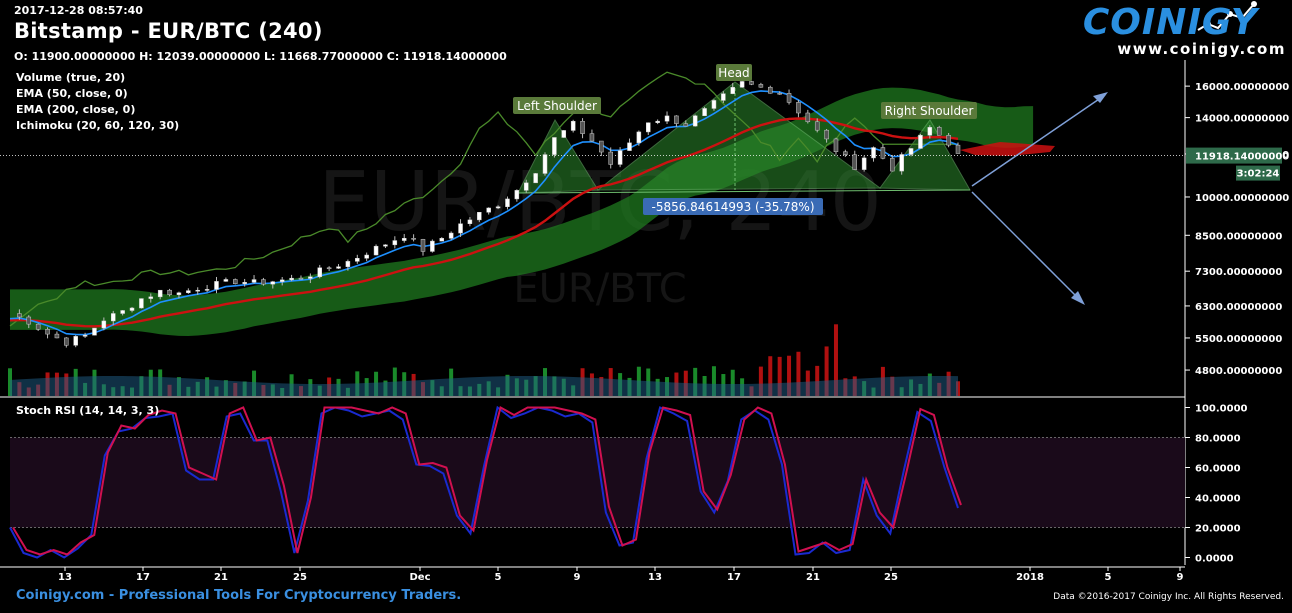 The width and height of the screenshot is (1292, 613). I want to click on time-tick-label: Dec, so click(419, 577).